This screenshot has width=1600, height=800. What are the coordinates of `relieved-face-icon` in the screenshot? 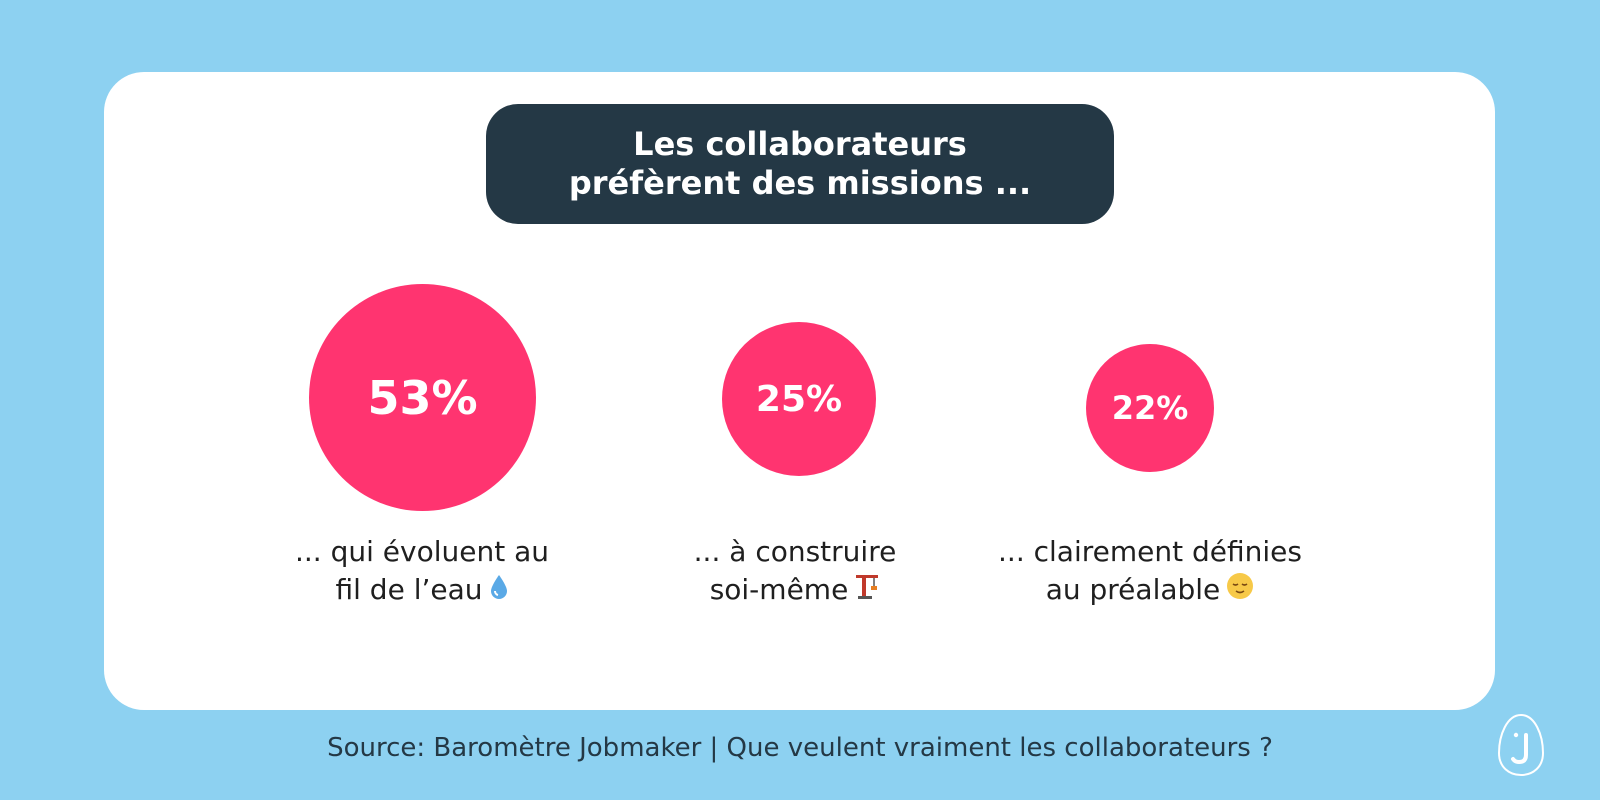 It's located at (1240, 591).